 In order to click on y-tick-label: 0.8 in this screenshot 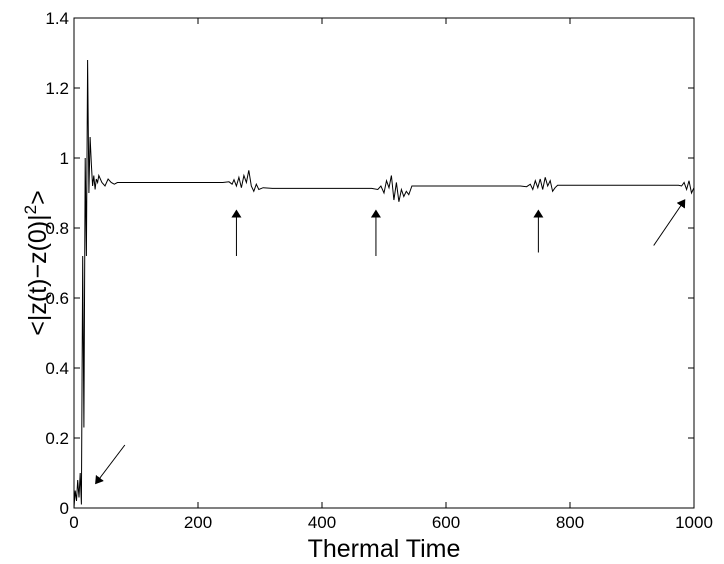, I will do `click(57, 228)`.